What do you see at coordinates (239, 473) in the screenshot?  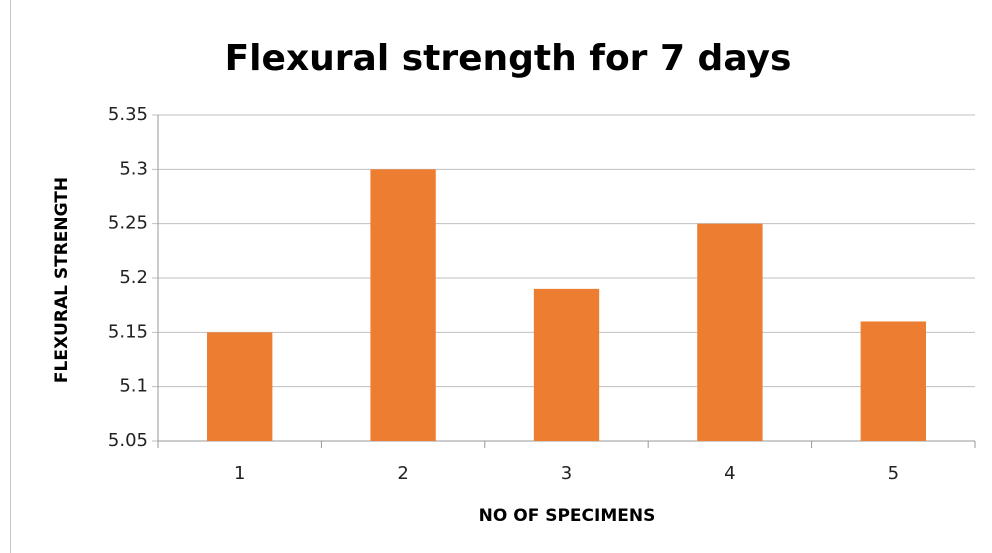 I see `x-tick-label: 1` at bounding box center [239, 473].